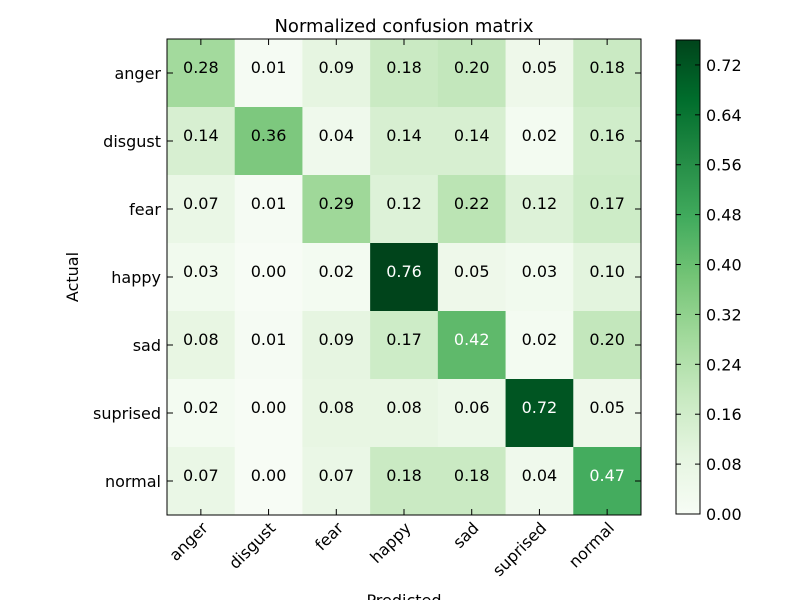 The width and height of the screenshot is (800, 600). Describe the element at coordinates (724, 464) in the screenshot. I see `colorbar-tick-label: 0.08` at that location.